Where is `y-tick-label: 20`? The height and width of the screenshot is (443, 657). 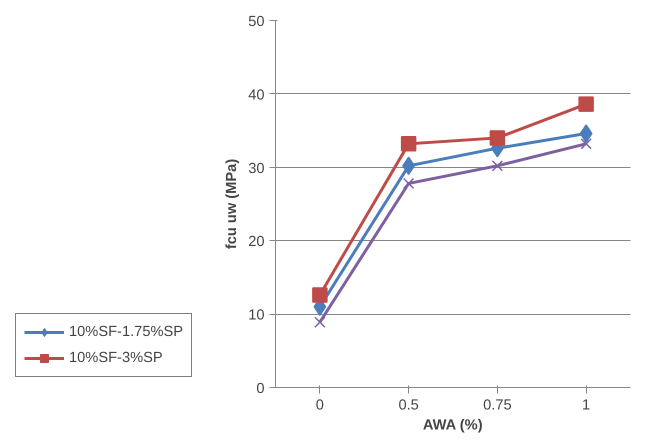
y-tick-label: 20 is located at coordinates (256, 242).